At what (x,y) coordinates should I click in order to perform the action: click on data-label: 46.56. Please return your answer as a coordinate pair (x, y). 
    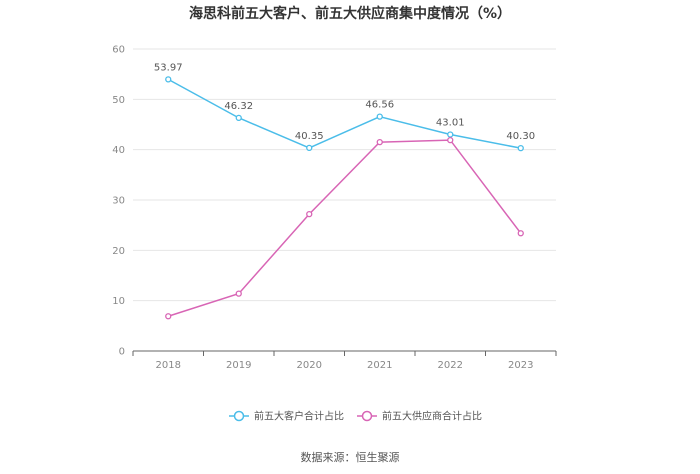
    Looking at the image, I should click on (379, 105).